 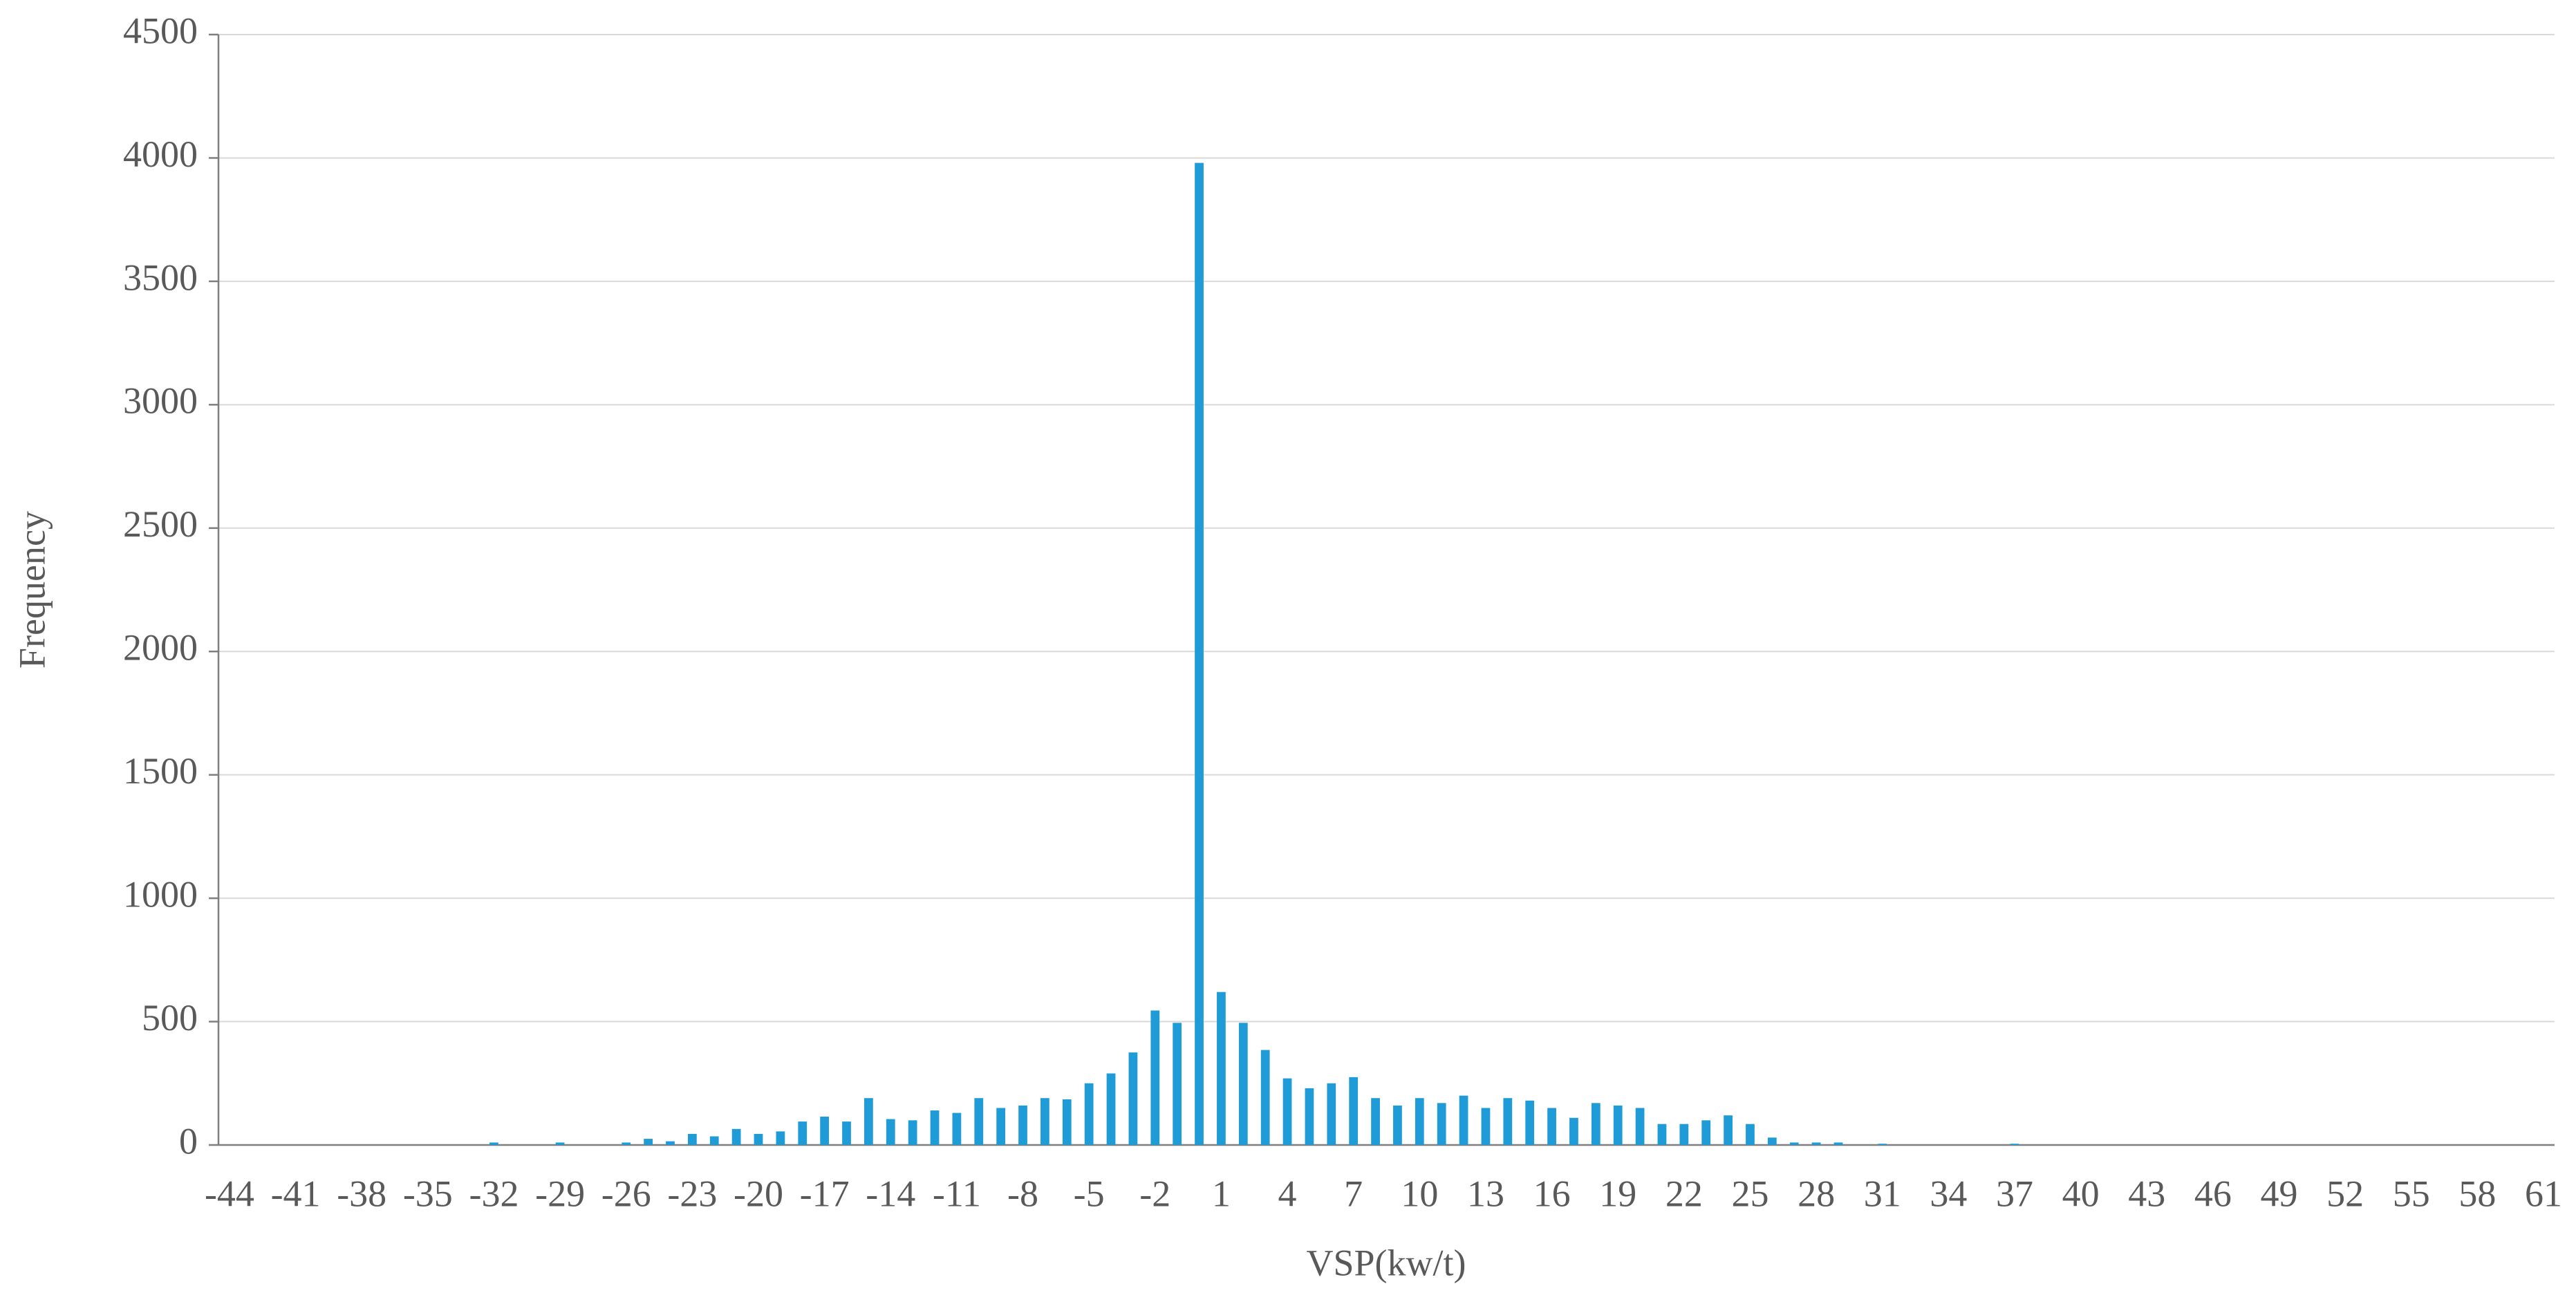 I want to click on y-axis-title: Frequency, so click(x=32, y=590).